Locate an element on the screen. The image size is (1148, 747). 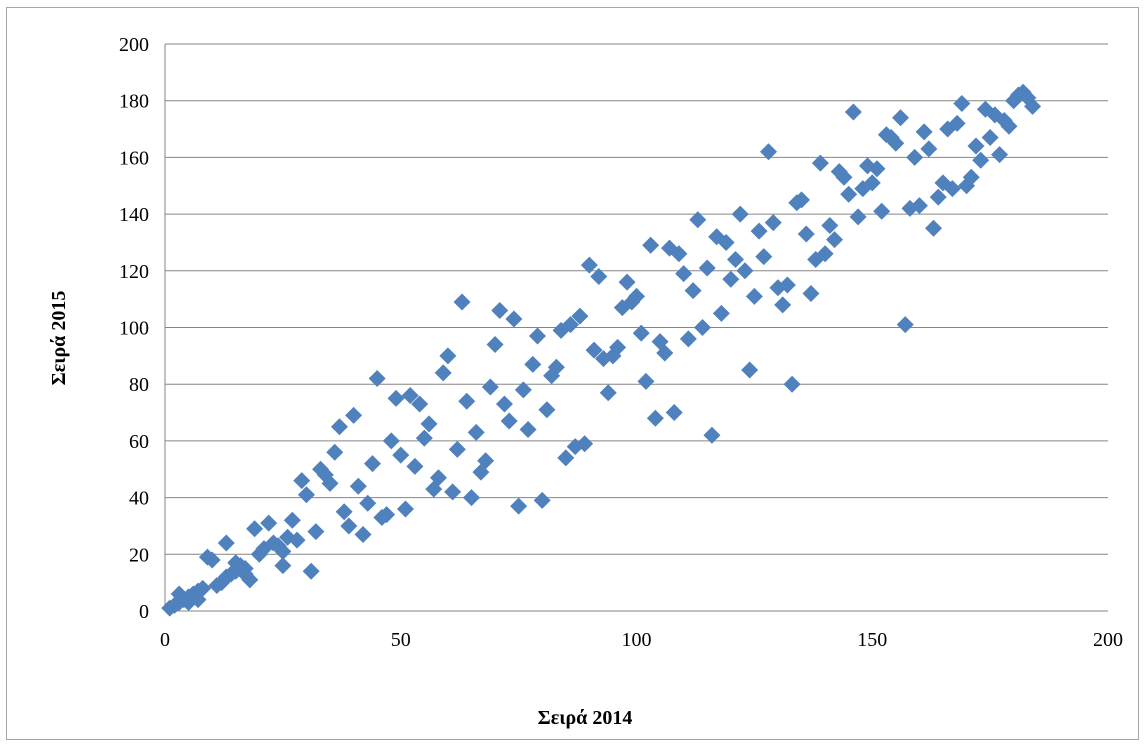
y-tick-label: 20 is located at coordinates (139, 555).